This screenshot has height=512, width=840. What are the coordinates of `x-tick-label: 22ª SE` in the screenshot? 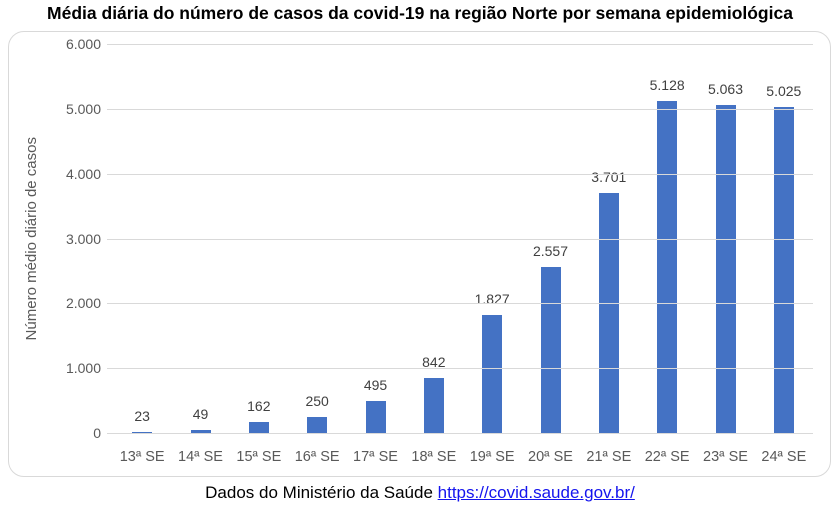 It's located at (667, 457).